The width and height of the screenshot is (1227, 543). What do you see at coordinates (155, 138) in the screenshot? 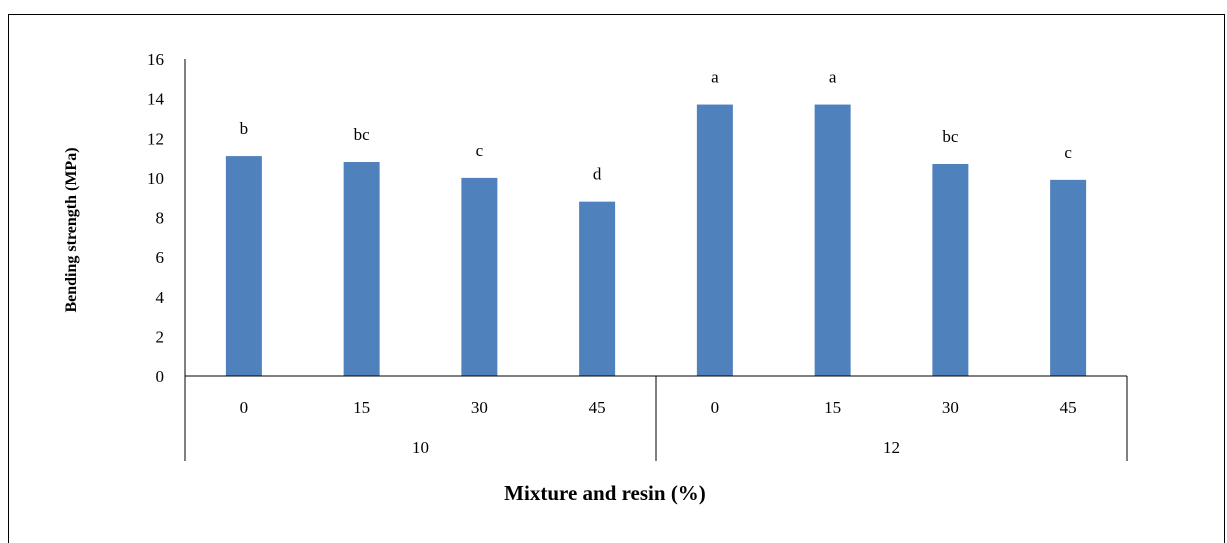
I see `y-tick-label: 12` at bounding box center [155, 138].